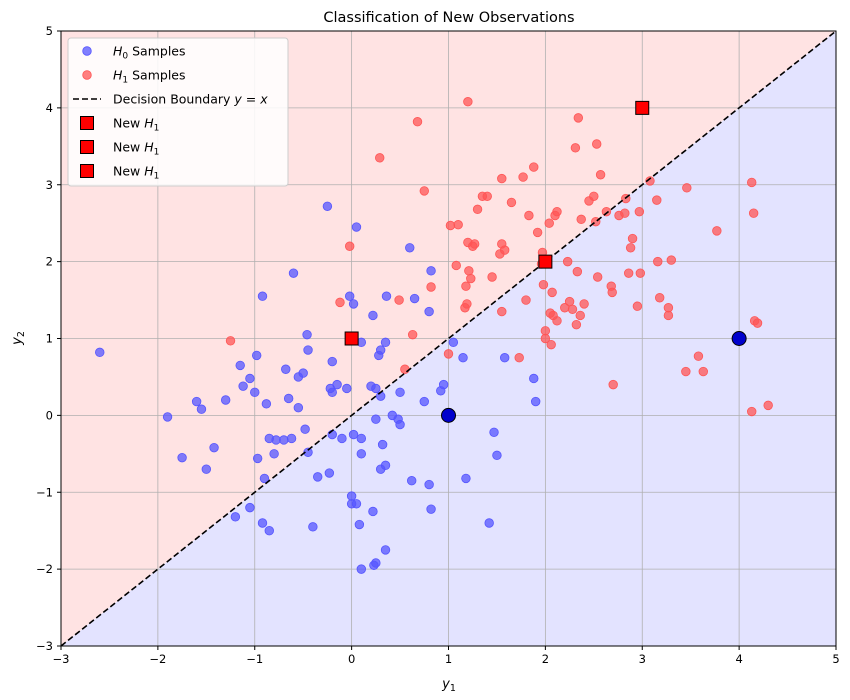 The height and width of the screenshot is (700, 850). I want to click on y-tick-label: −3, so click(44, 646).